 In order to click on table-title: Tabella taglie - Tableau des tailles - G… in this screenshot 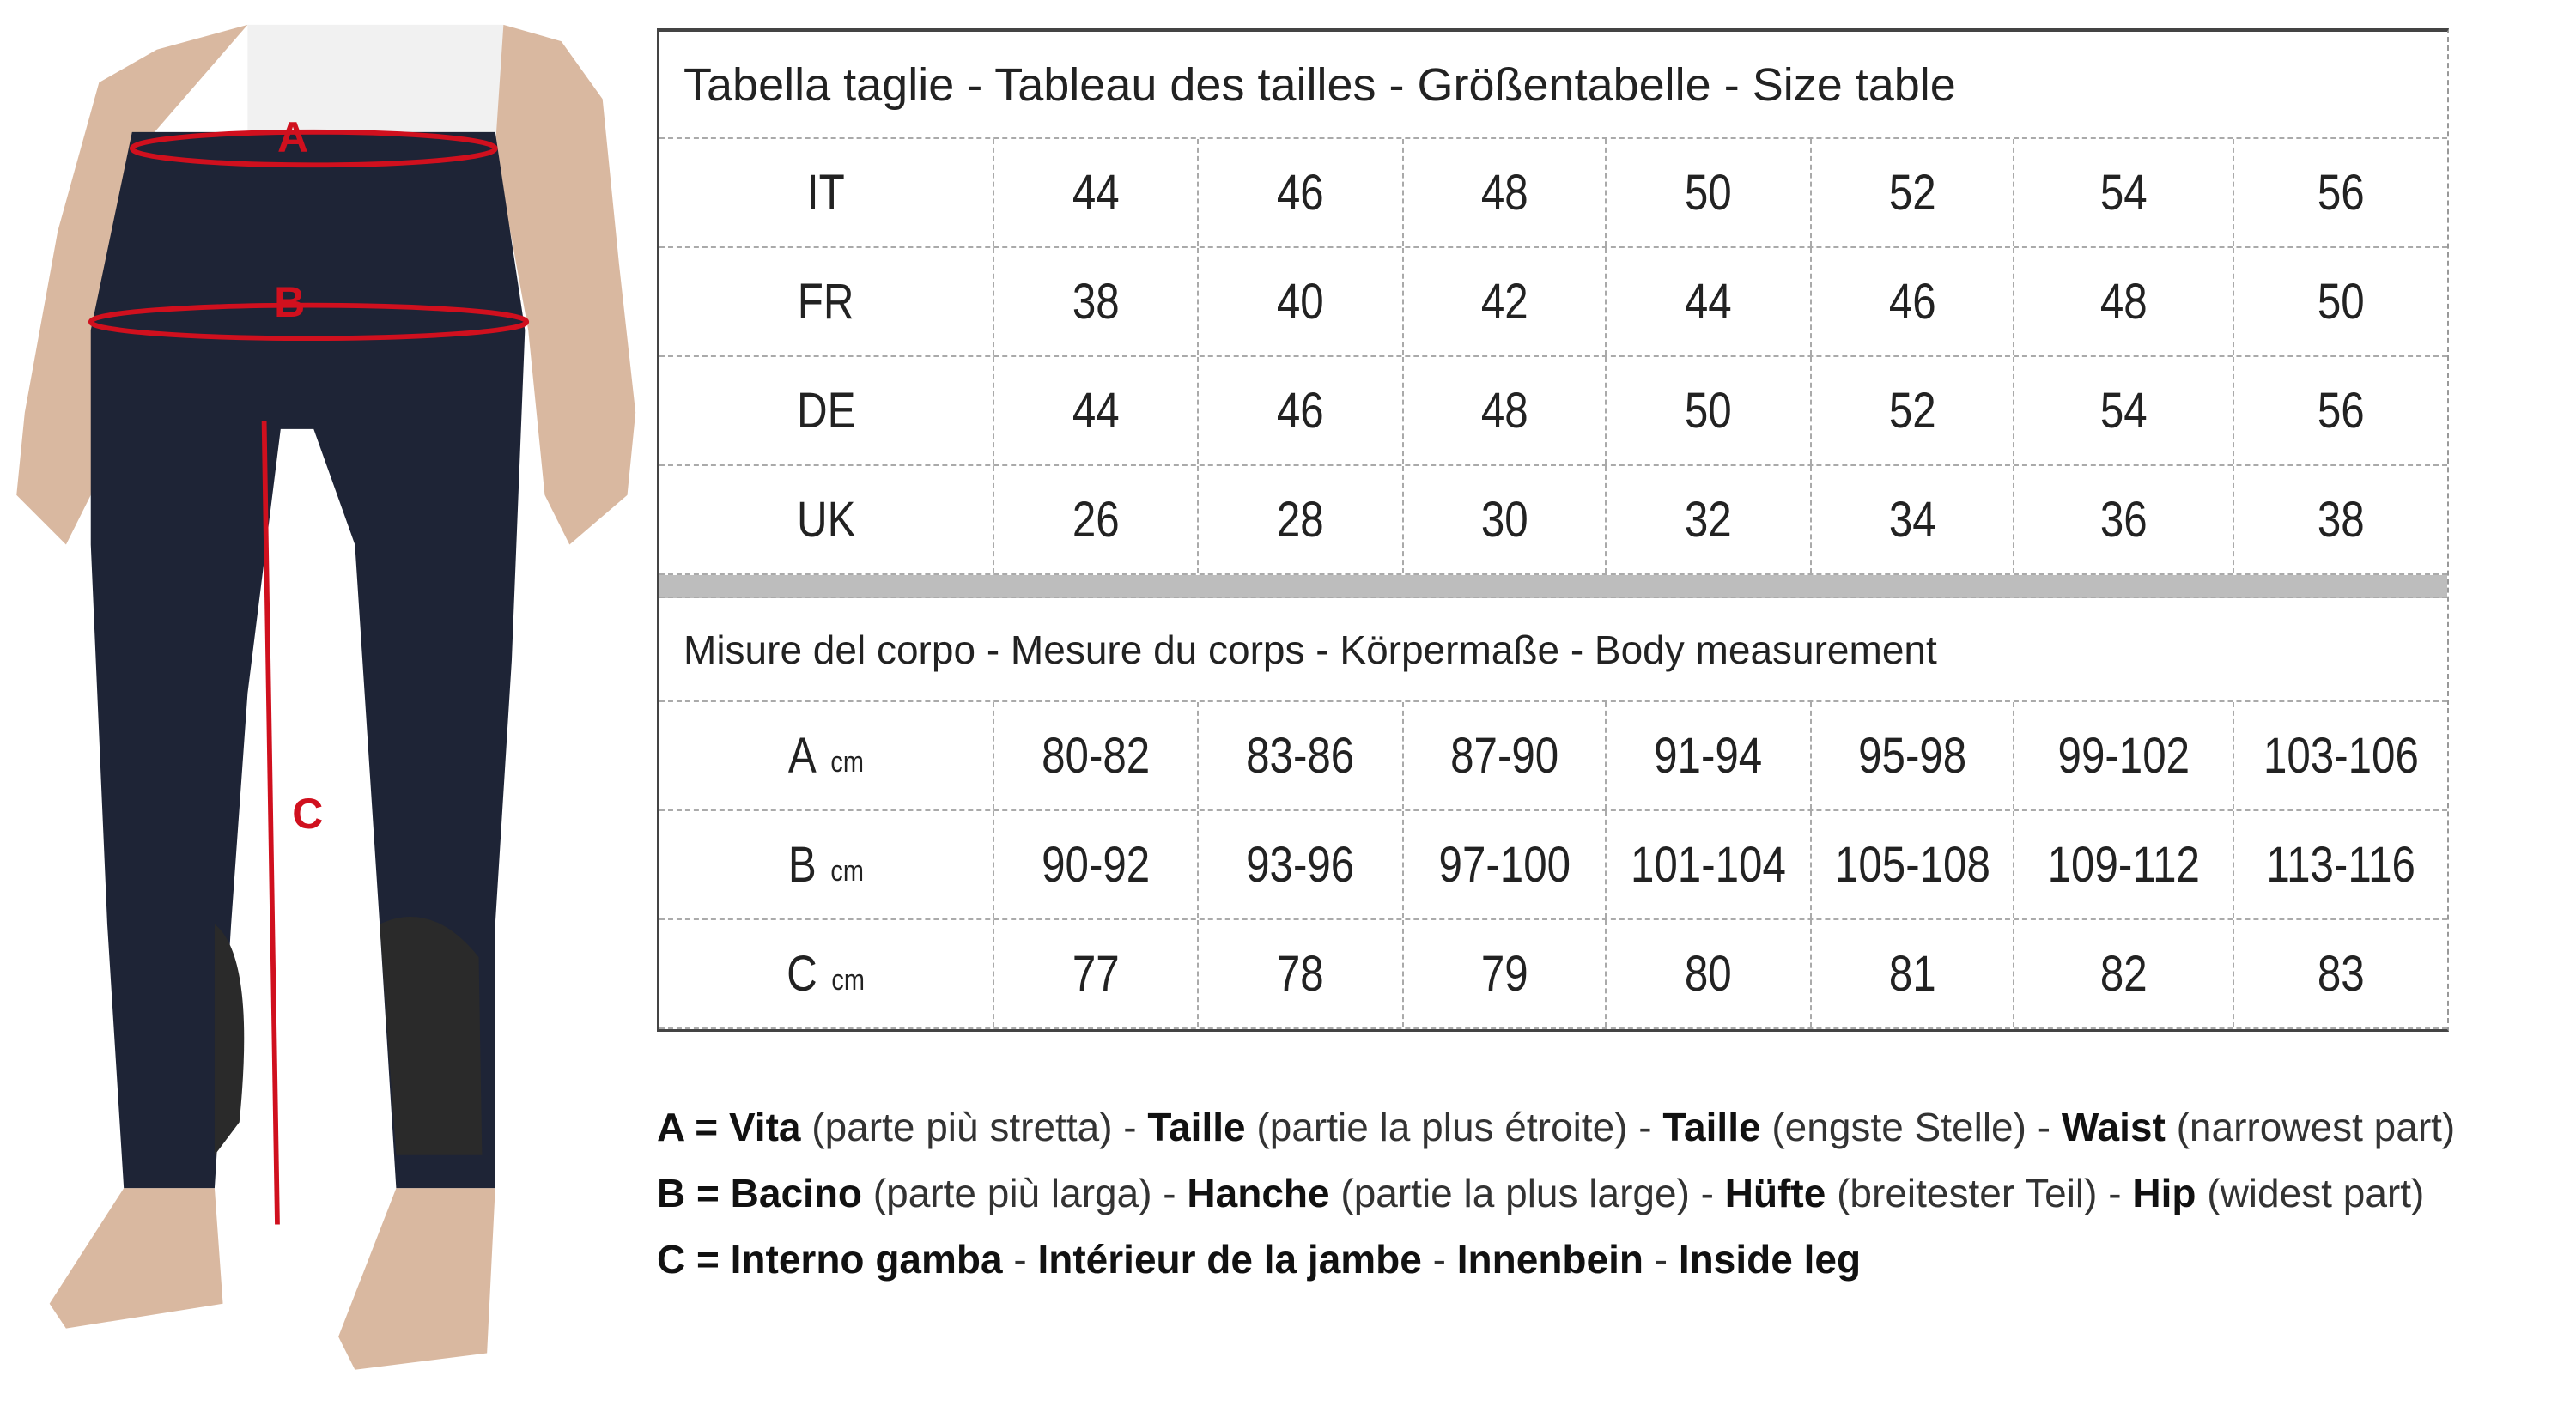, I will do `click(1553, 85)`.